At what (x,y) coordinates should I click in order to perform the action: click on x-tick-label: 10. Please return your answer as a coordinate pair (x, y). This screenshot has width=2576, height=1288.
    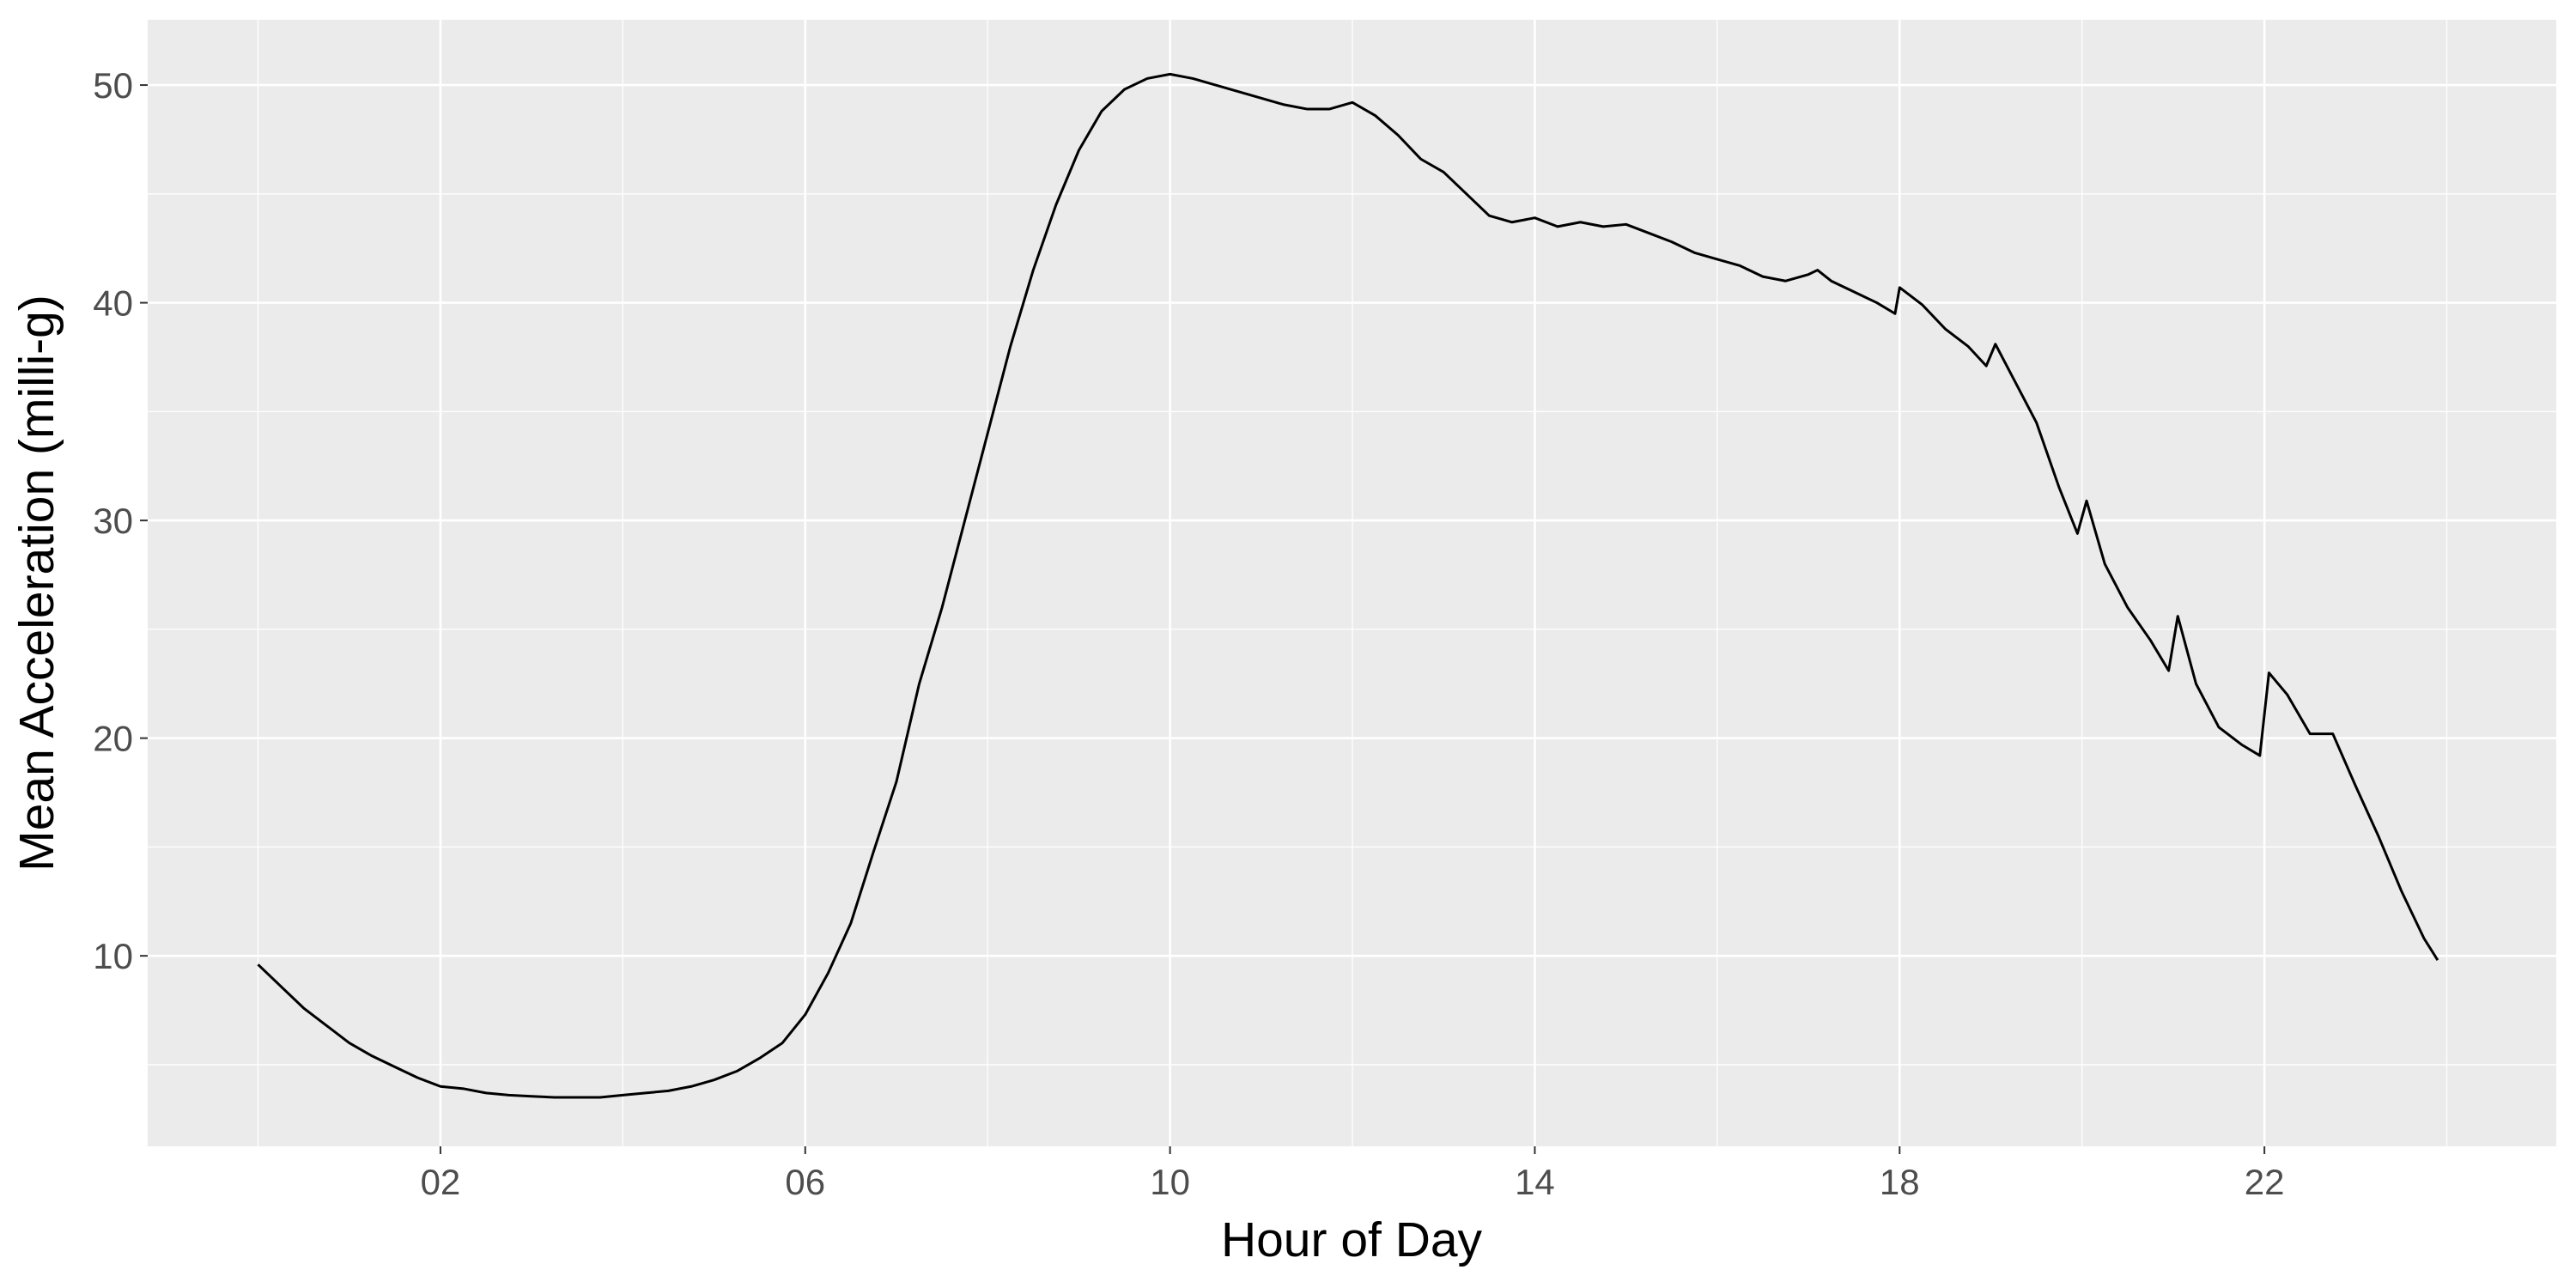
    Looking at the image, I should click on (1170, 1182).